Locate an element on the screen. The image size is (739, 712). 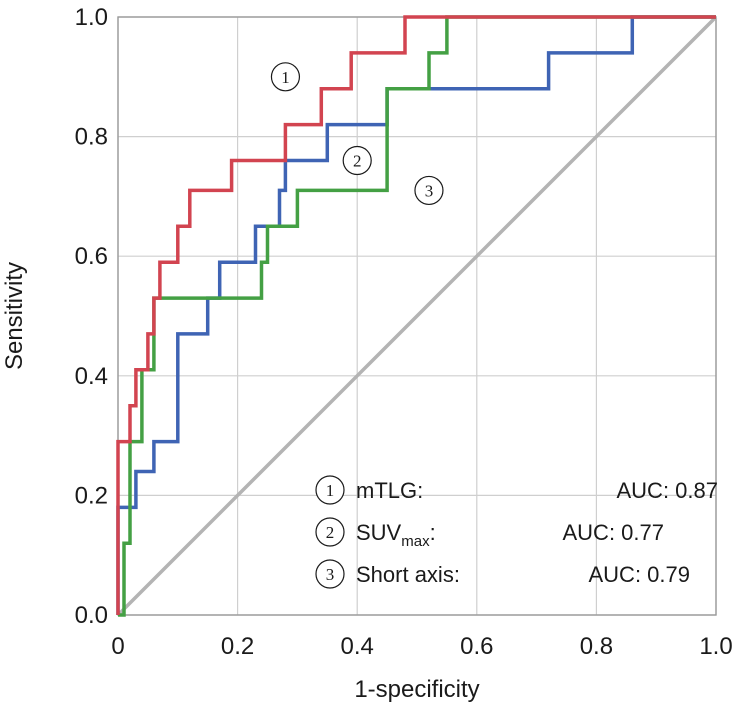
x-tick-label: 0.6 is located at coordinates (476, 646).